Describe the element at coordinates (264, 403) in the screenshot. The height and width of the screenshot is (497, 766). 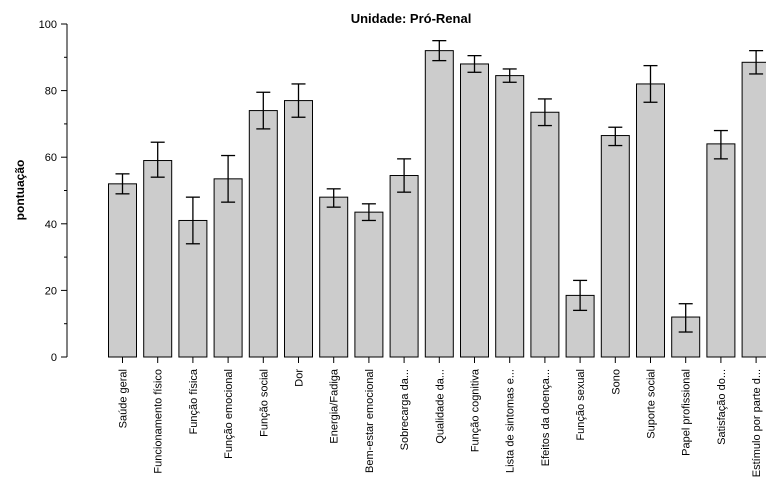
I see `category-label: Função social` at that location.